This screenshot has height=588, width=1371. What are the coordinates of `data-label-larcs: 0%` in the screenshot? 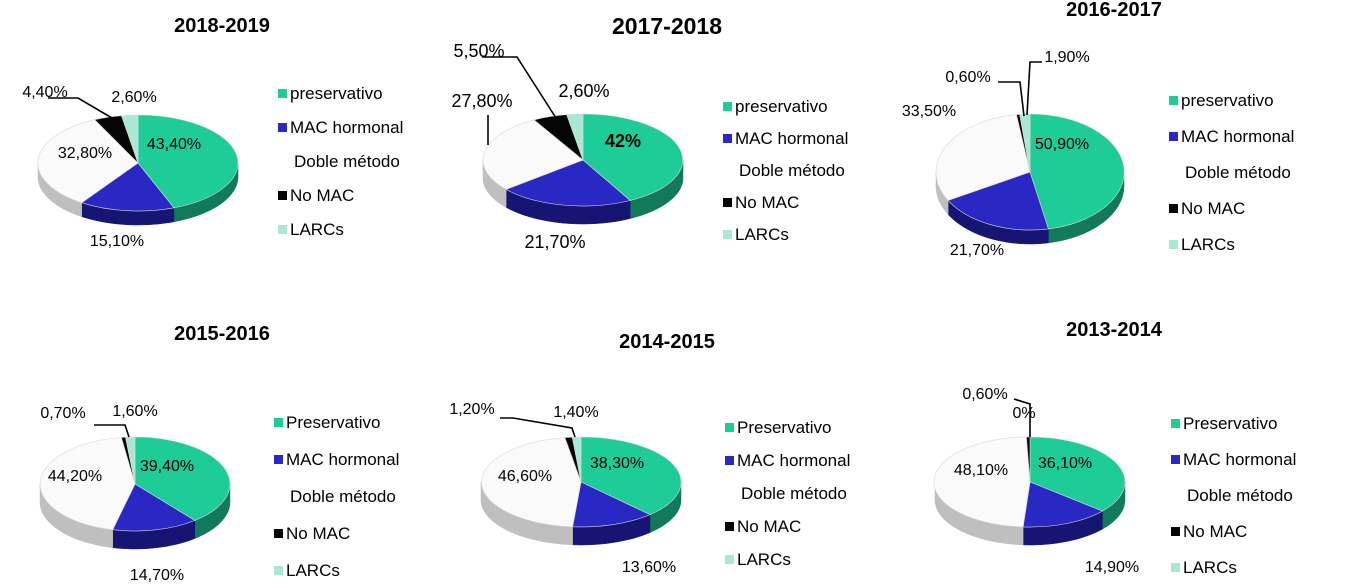 It's located at (1023, 413).